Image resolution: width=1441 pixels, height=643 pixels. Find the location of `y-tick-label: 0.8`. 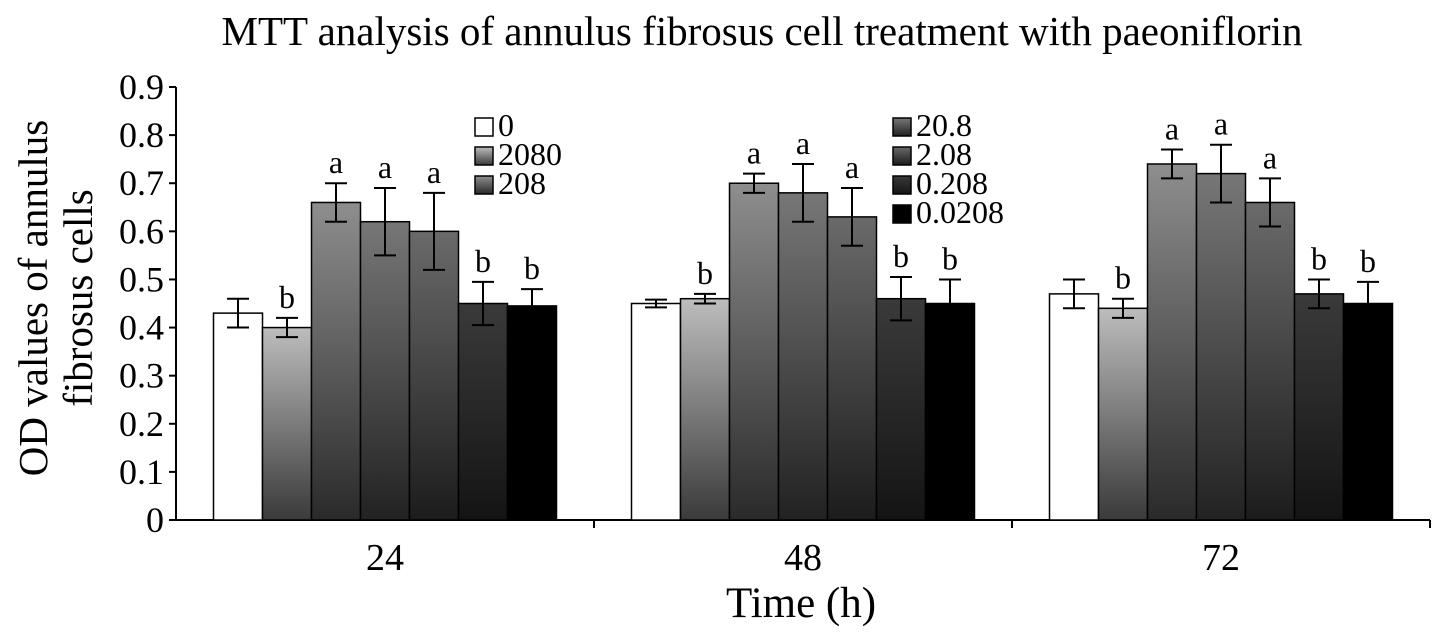

y-tick-label: 0.8 is located at coordinates (141, 135).